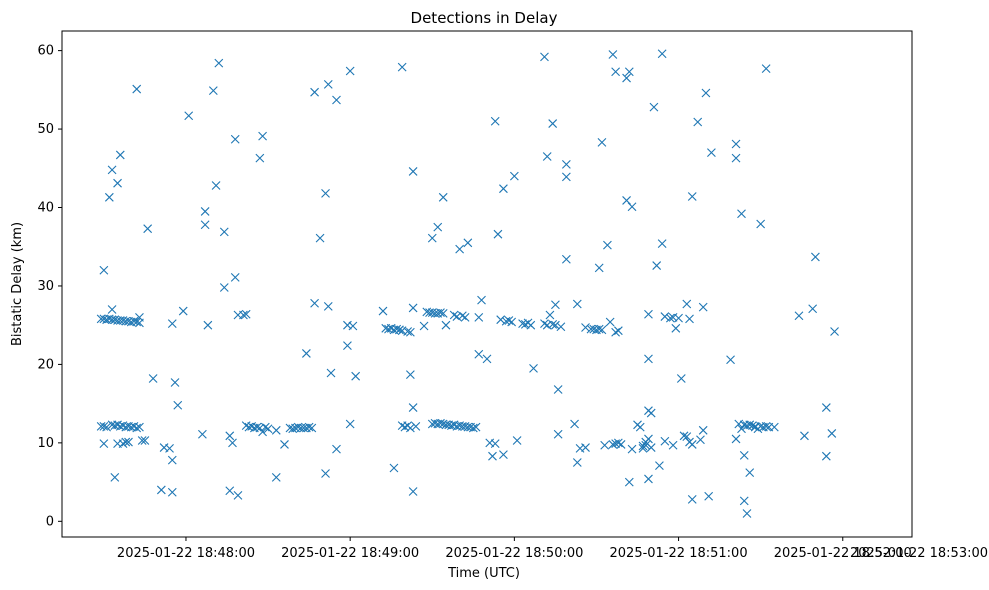  I want to click on x-axis-label: Time (UTC), so click(483, 573).